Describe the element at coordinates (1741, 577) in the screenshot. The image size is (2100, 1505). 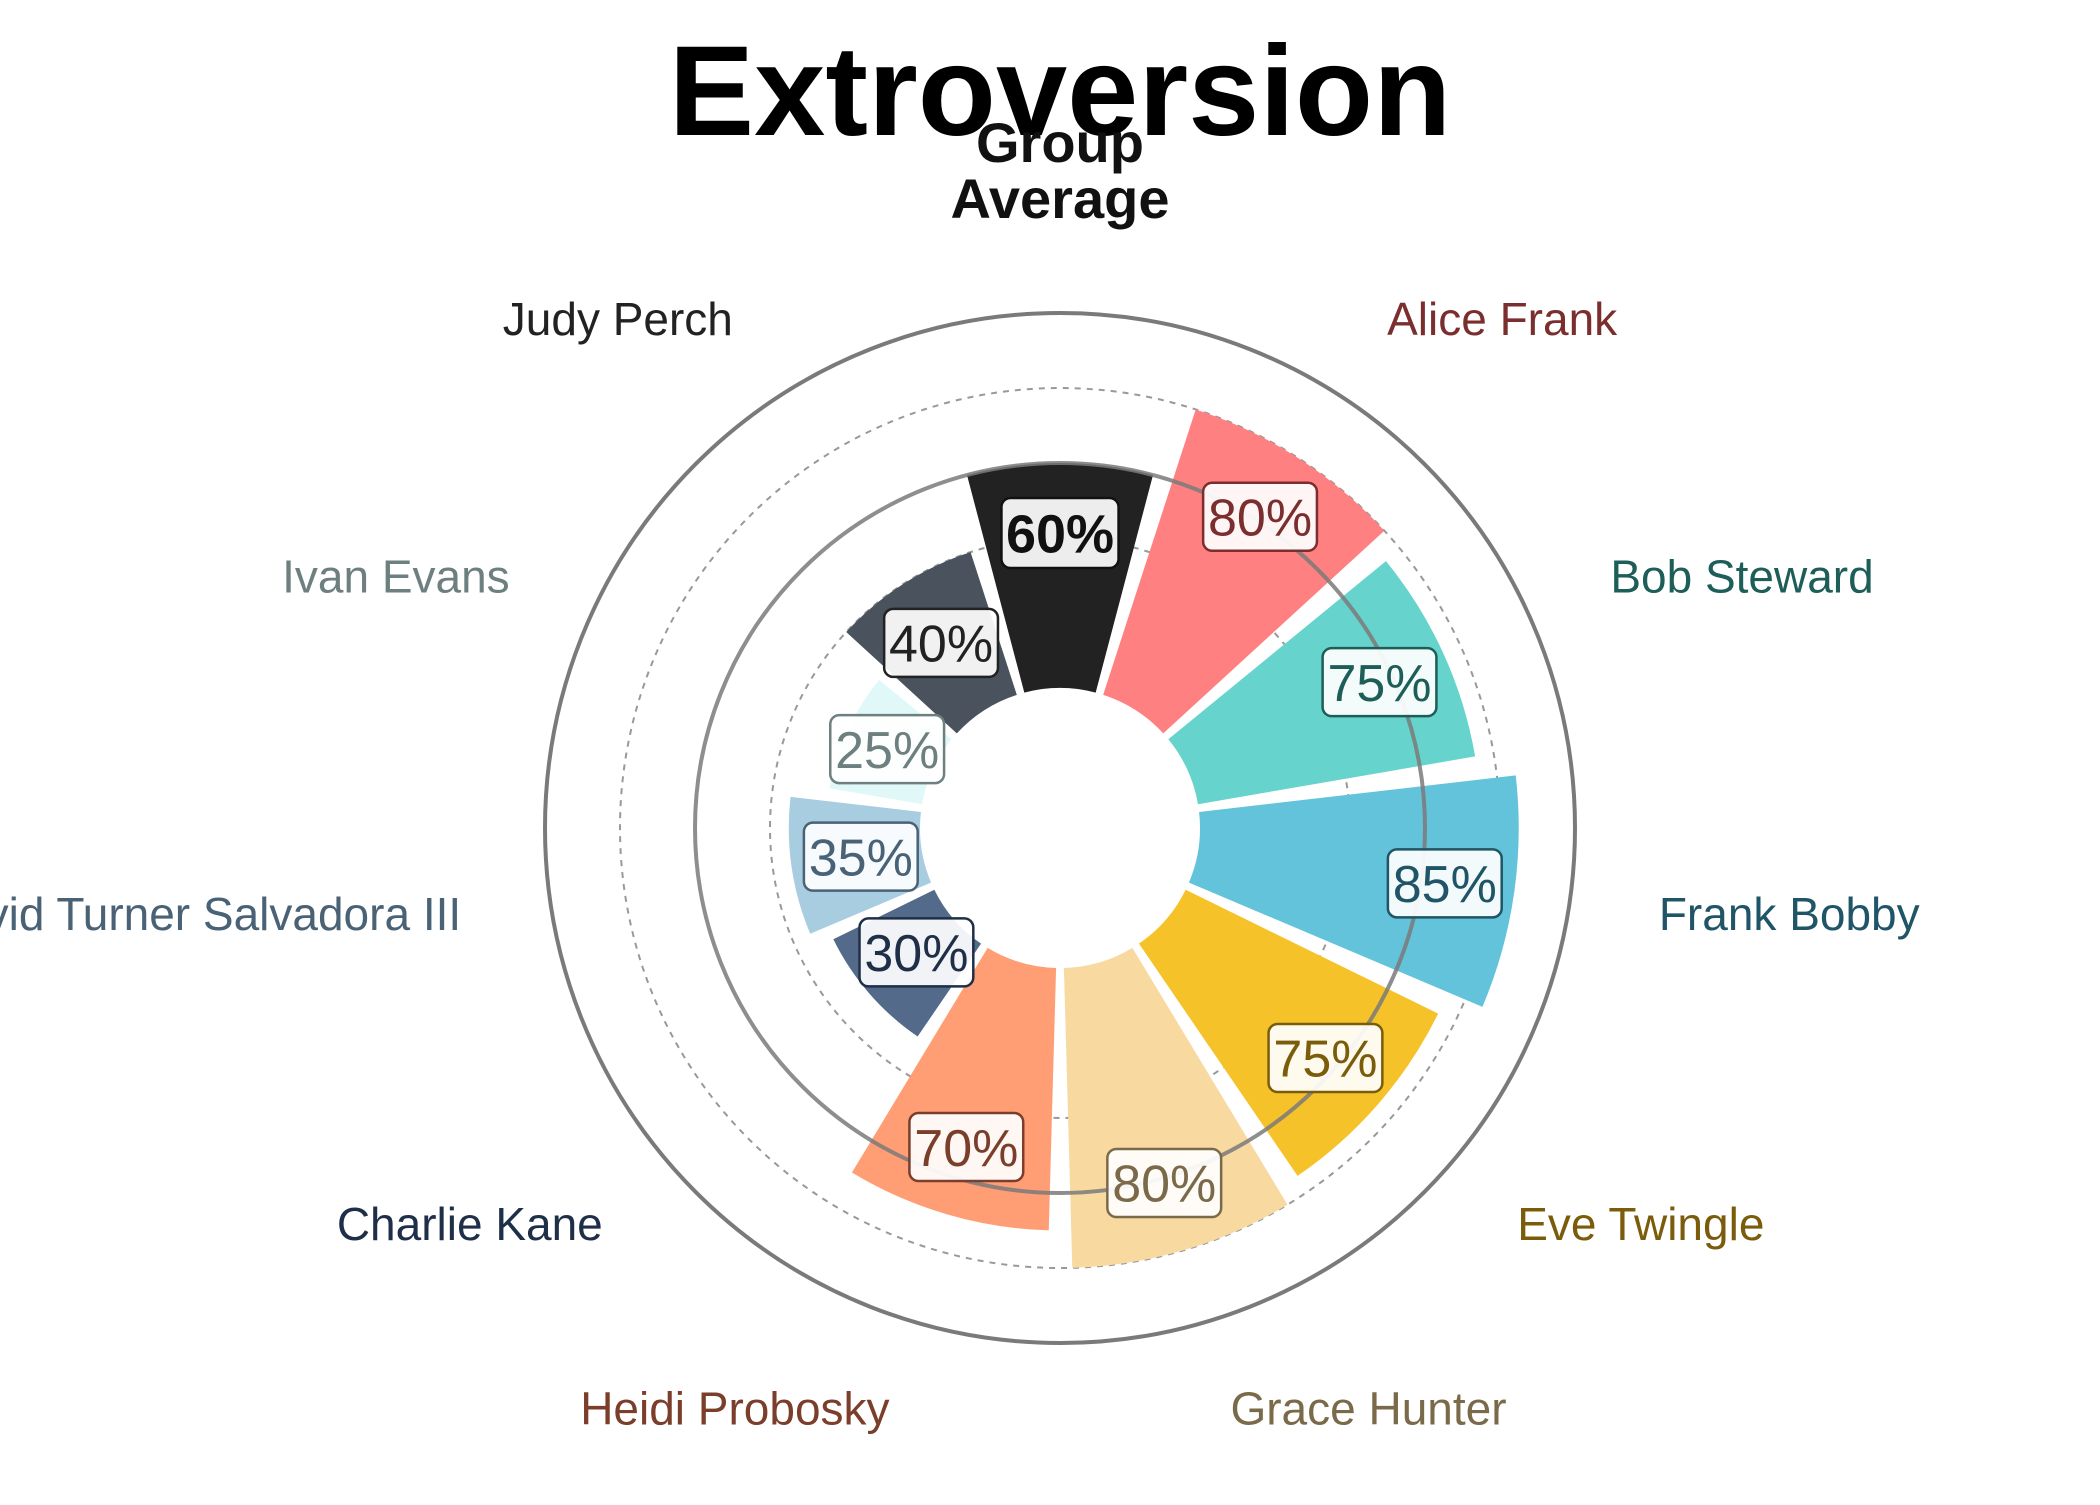
I see `category-label-bob-steward: Bob Steward` at that location.